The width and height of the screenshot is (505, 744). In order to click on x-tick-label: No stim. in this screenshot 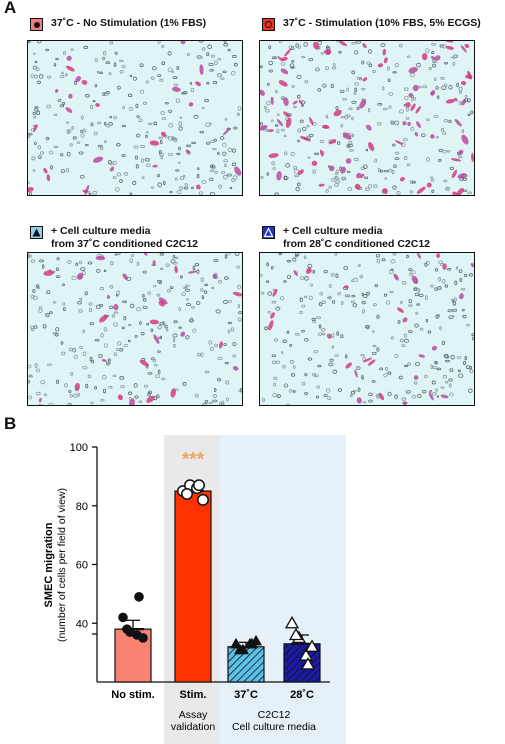, I will do `click(132, 695)`.